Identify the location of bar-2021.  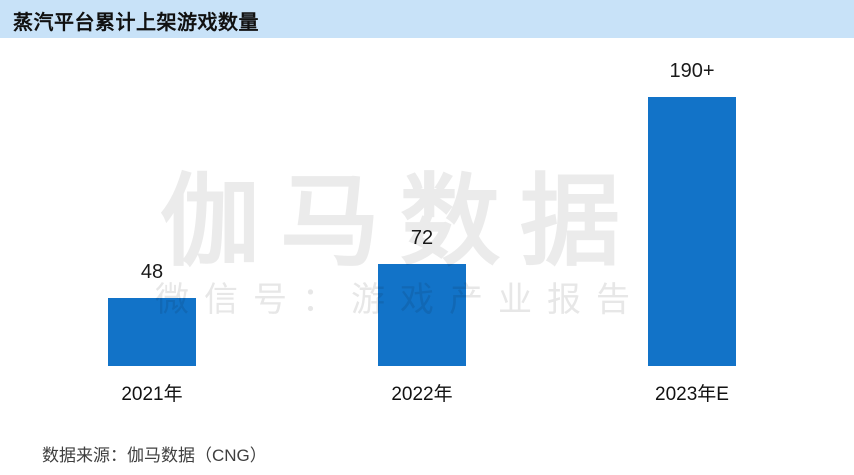
(152, 332).